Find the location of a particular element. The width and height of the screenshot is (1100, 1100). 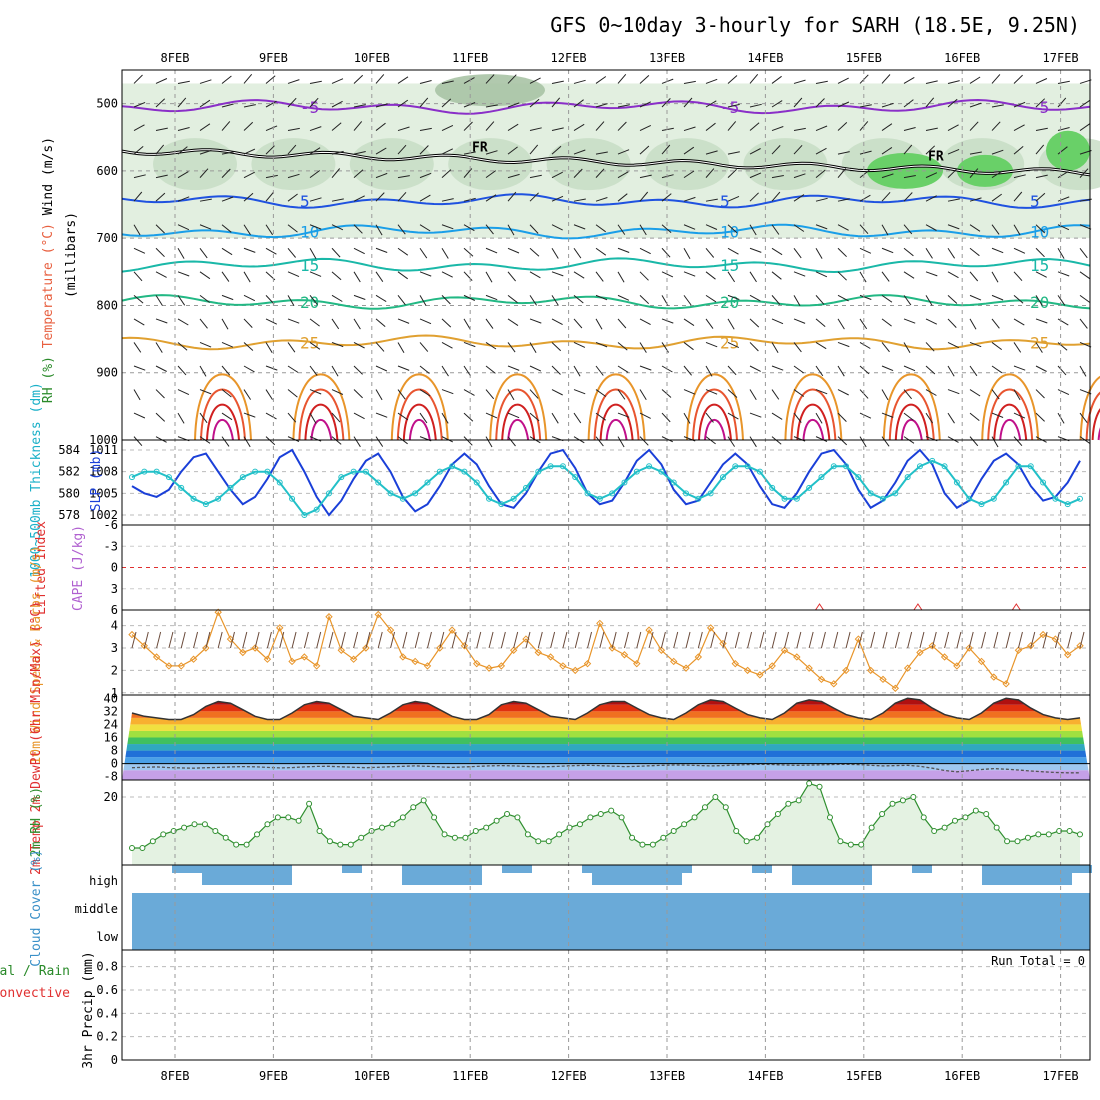

date-label-bottom: 16FEB is located at coordinates (962, 1076).